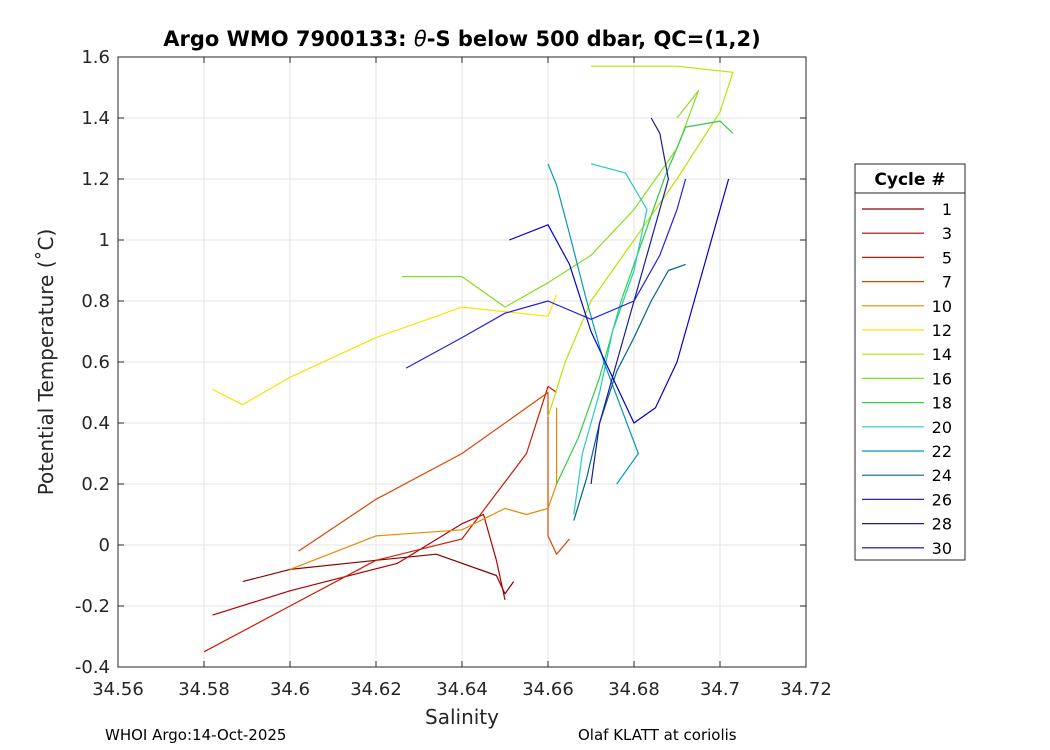 This screenshot has height=750, width=1050. What do you see at coordinates (95, 362) in the screenshot?
I see `y-tick-label: 0.6` at bounding box center [95, 362].